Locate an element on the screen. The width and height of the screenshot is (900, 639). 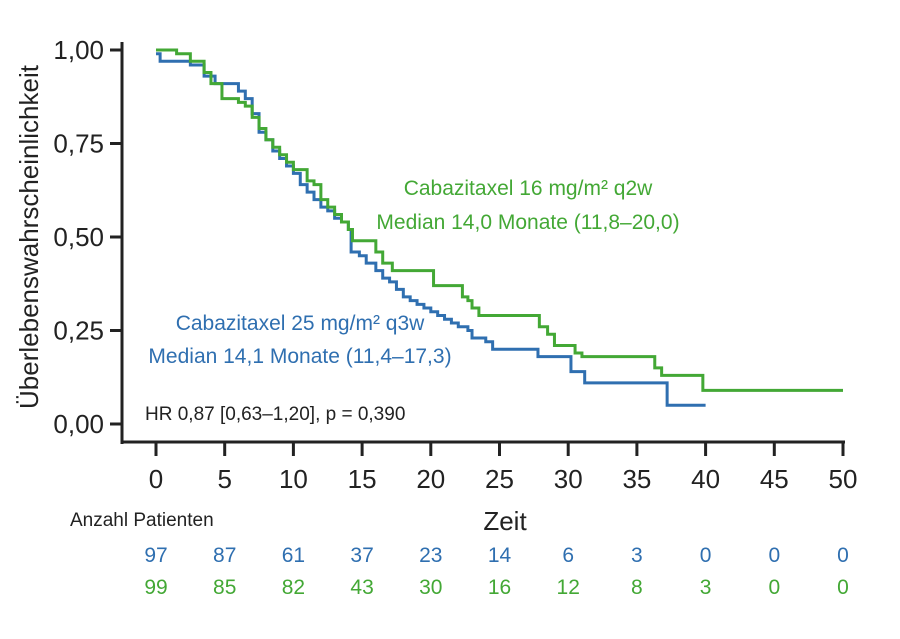
risk-table-cell: 30 is located at coordinates (430, 587).